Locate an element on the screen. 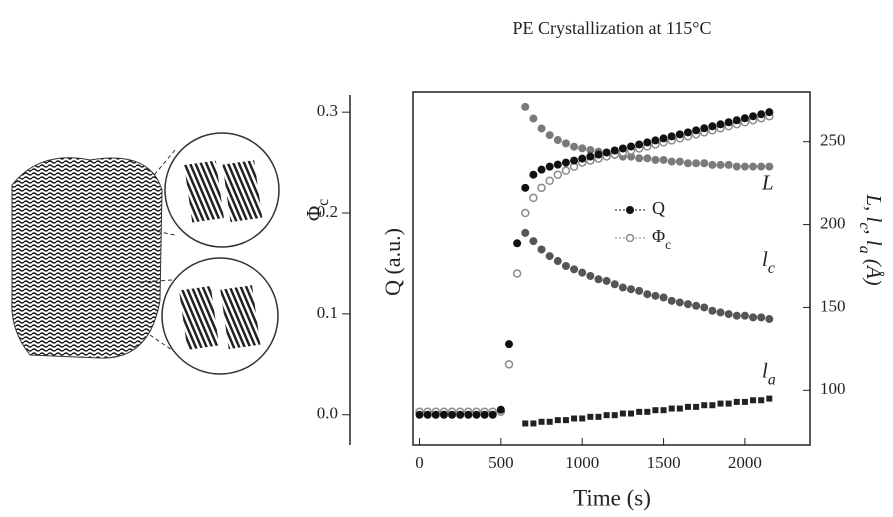 The height and width of the screenshot is (517, 893). legend-label: Q is located at coordinates (658, 208).